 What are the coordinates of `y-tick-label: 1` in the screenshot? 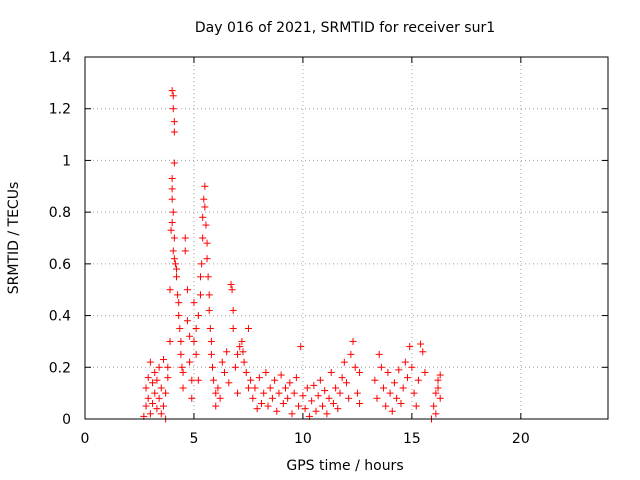 It's located at (66, 161).